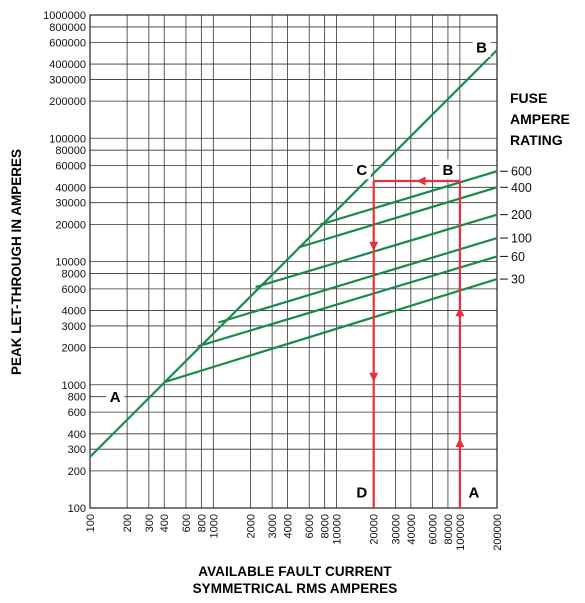  Describe the element at coordinates (91, 523) in the screenshot. I see `x-tick-label: 100` at that location.